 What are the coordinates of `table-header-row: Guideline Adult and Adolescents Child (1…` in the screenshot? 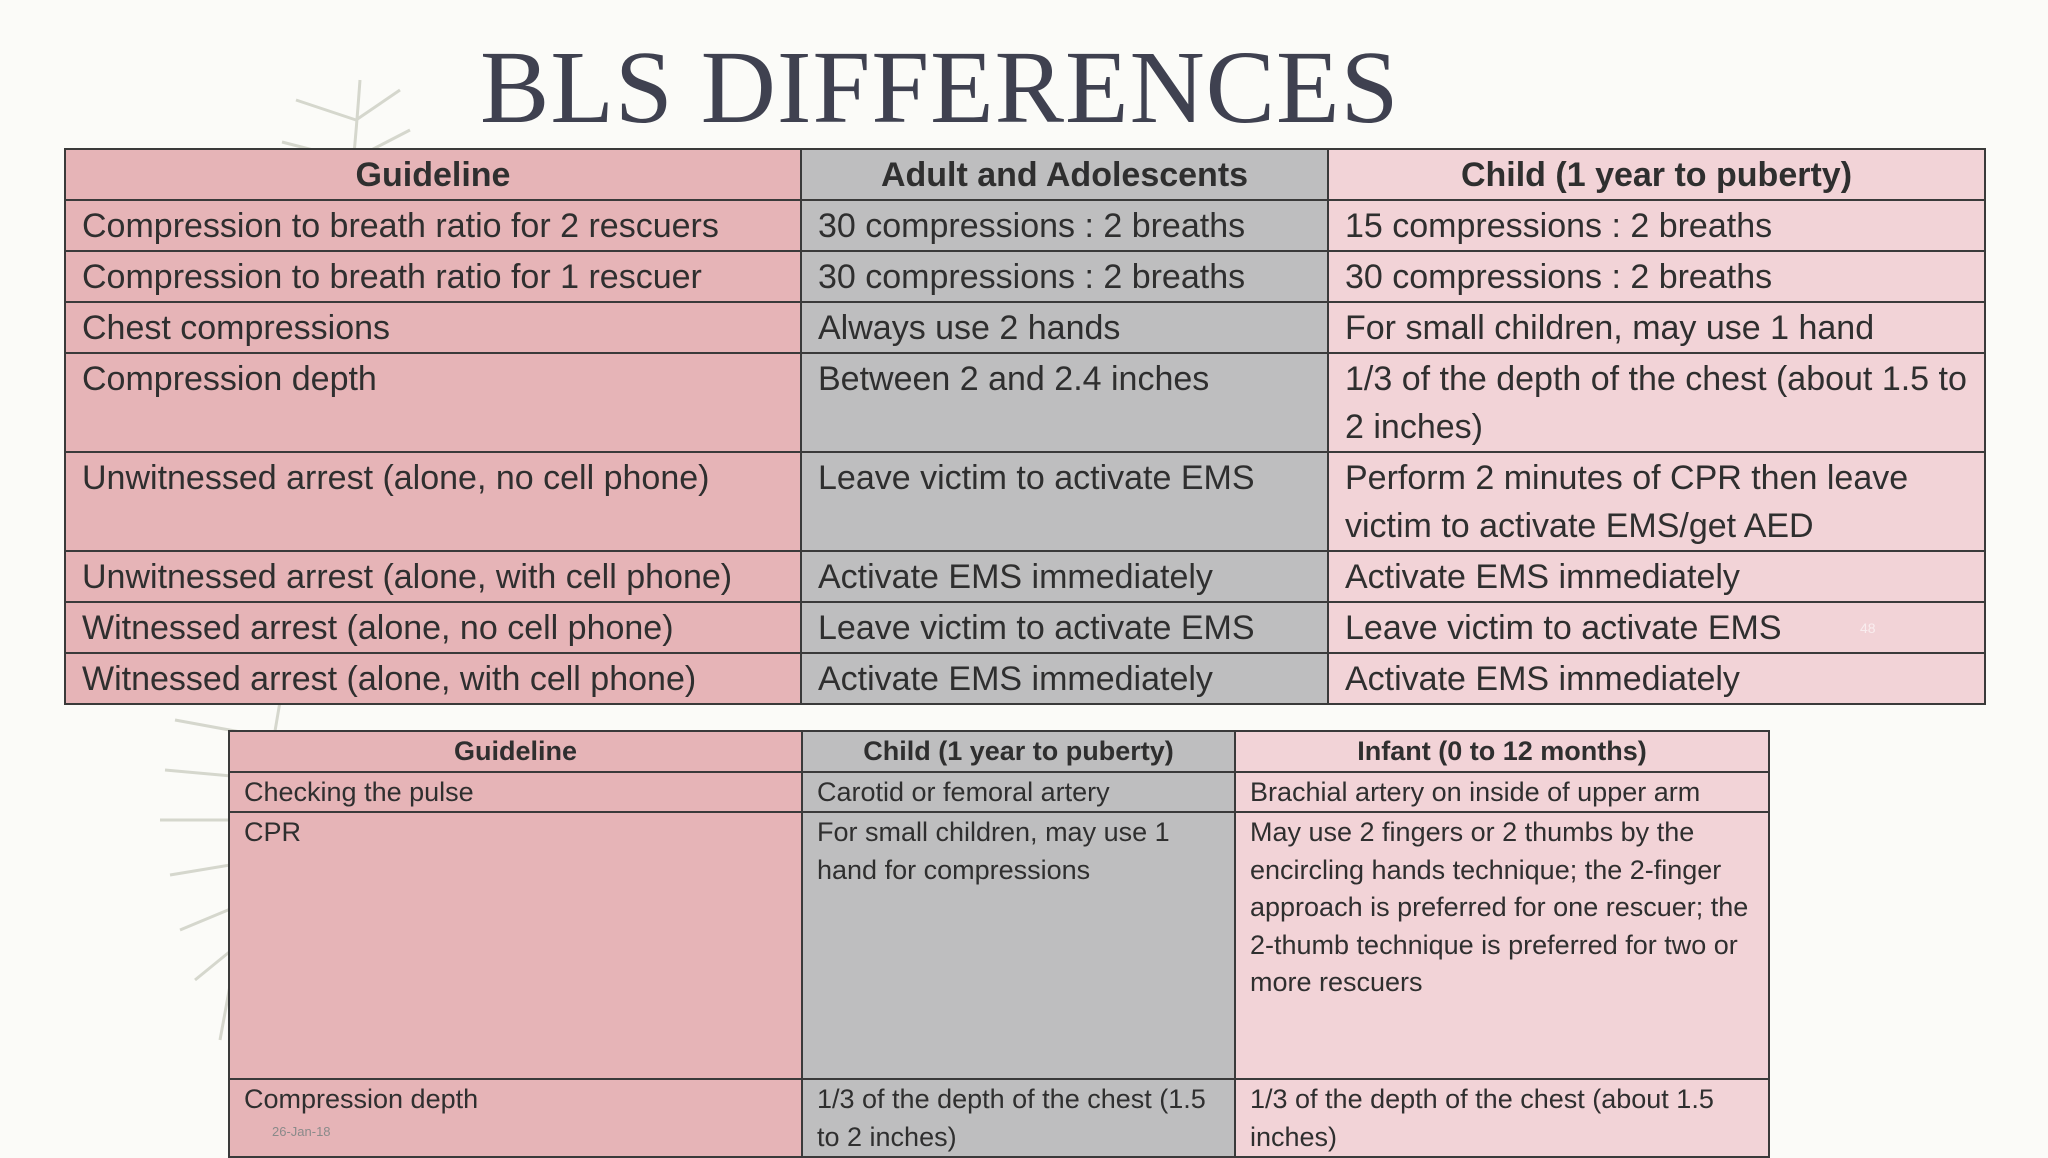 It's located at (1025, 174).